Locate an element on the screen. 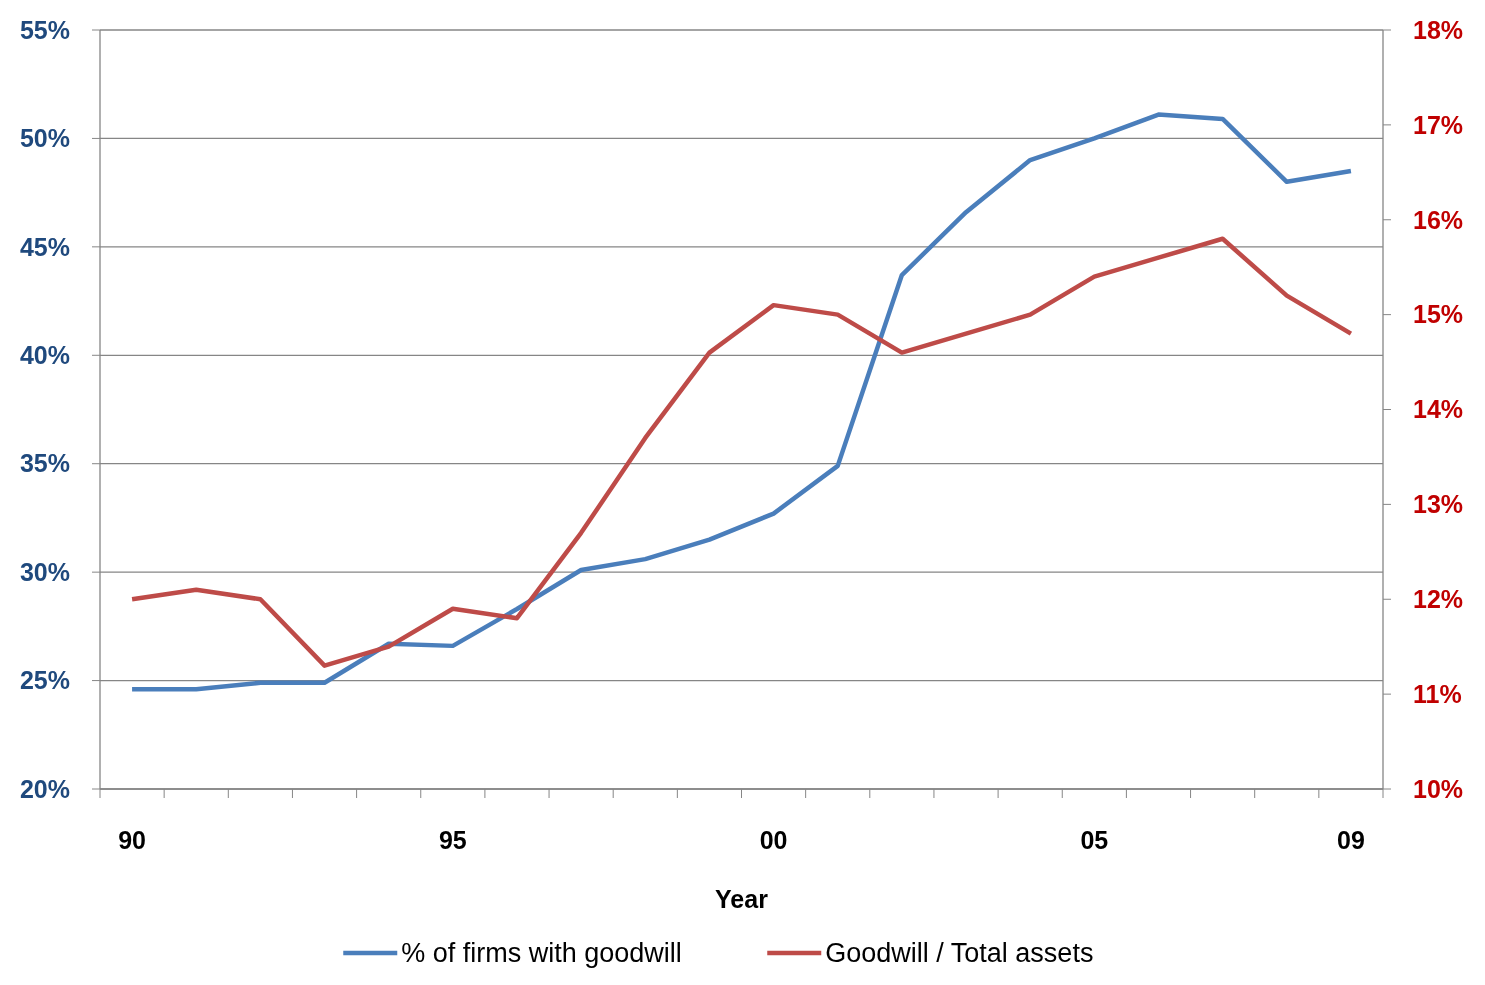 The height and width of the screenshot is (985, 1485). legend-label: Goodwill / Total assets is located at coordinates (959, 953).